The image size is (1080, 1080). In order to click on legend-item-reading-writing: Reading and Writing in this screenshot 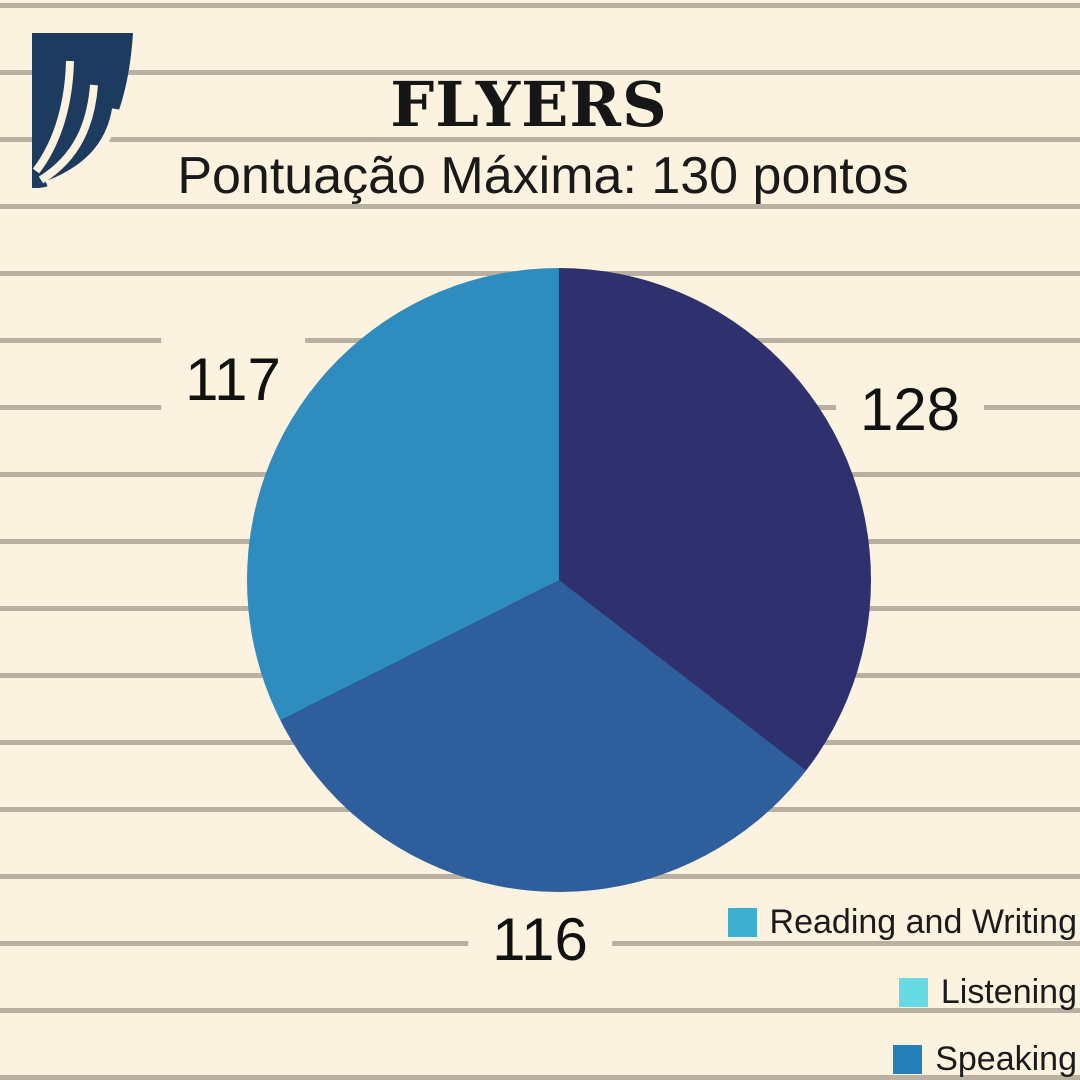, I will do `click(902, 922)`.